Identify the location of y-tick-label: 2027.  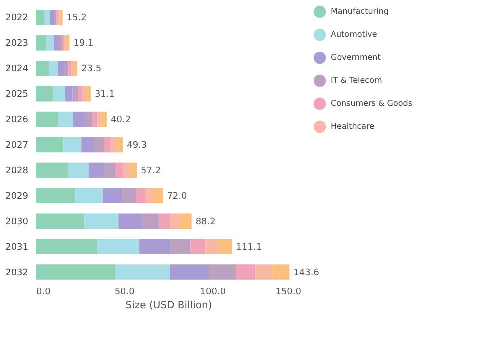
(17, 146).